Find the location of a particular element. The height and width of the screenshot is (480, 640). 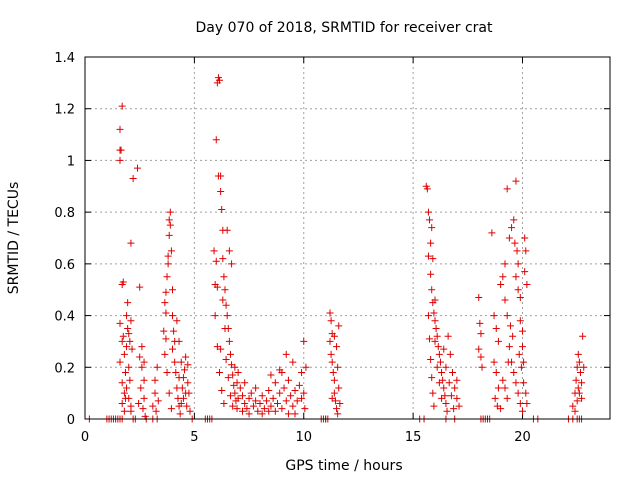

y-tick-label: 0.4 is located at coordinates (64, 317).